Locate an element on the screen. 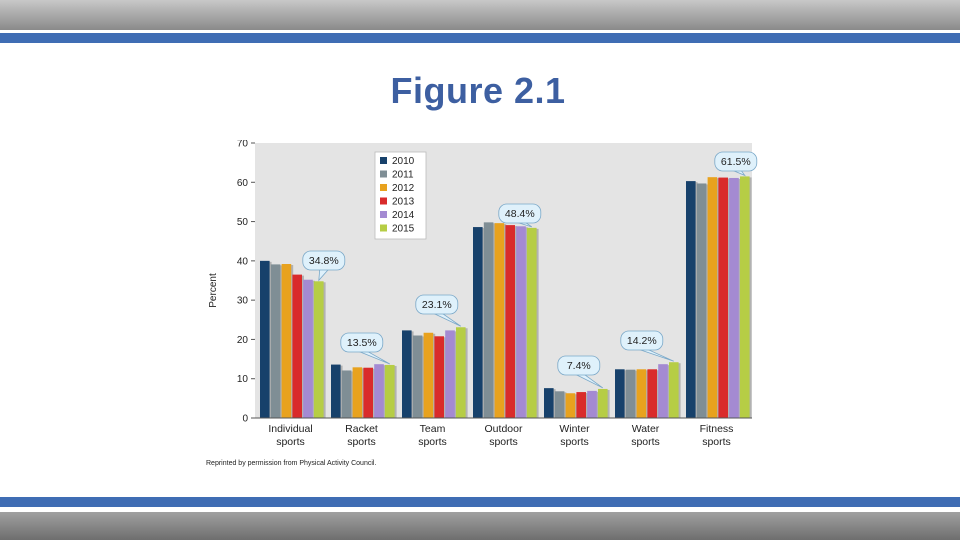 Image resolution: width=960 pixels, height=540 pixels. callout: 34.8% is located at coordinates (324, 266).